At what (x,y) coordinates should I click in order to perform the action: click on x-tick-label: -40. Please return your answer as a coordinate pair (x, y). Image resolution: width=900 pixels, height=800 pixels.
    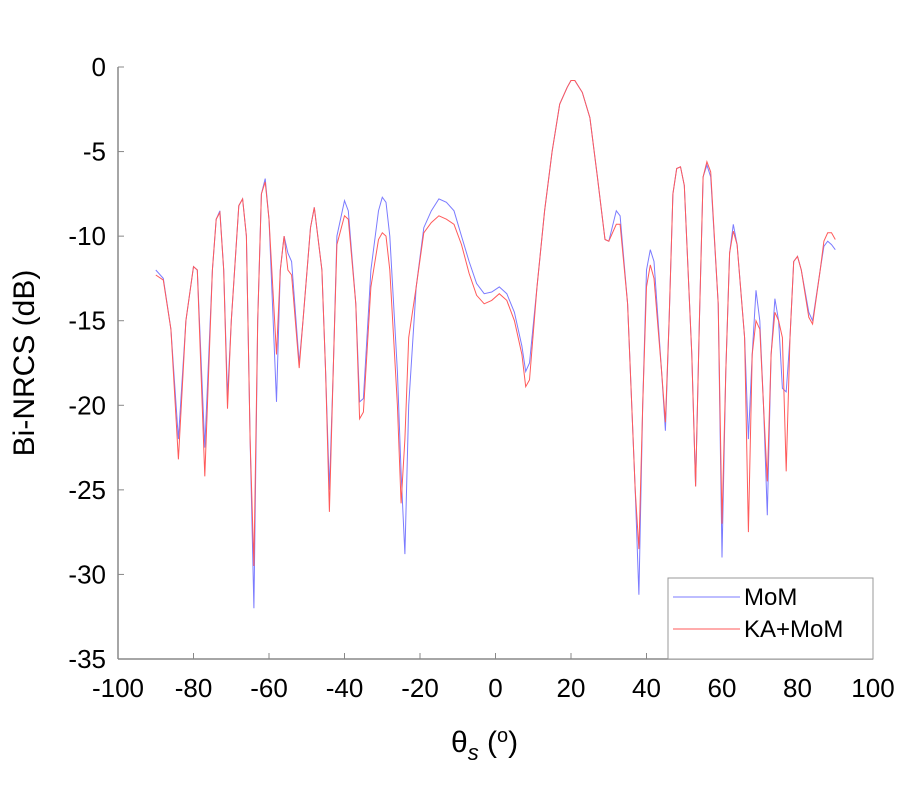
    Looking at the image, I should click on (345, 688).